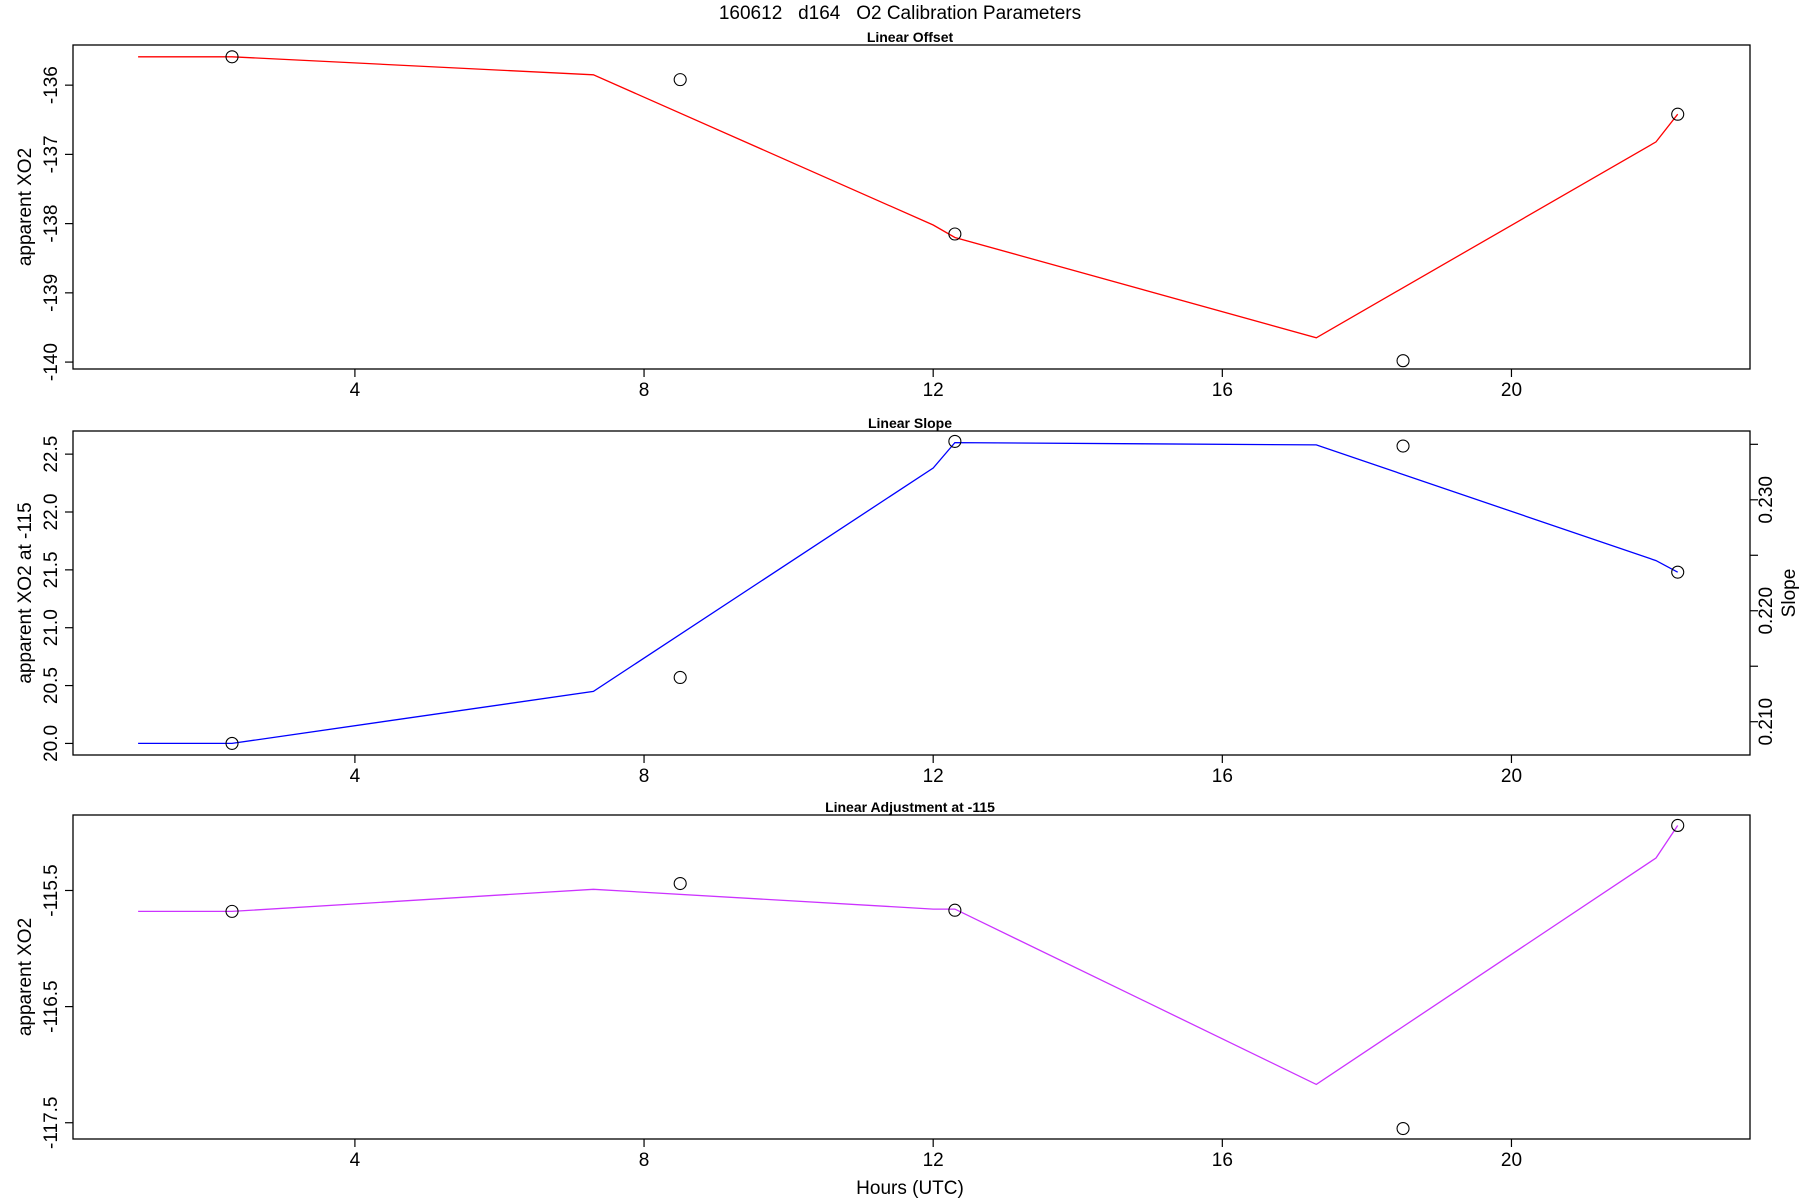 This screenshot has height=1200, width=1800. What do you see at coordinates (51, 362) in the screenshot?
I see `y-tick-label: -140` at bounding box center [51, 362].